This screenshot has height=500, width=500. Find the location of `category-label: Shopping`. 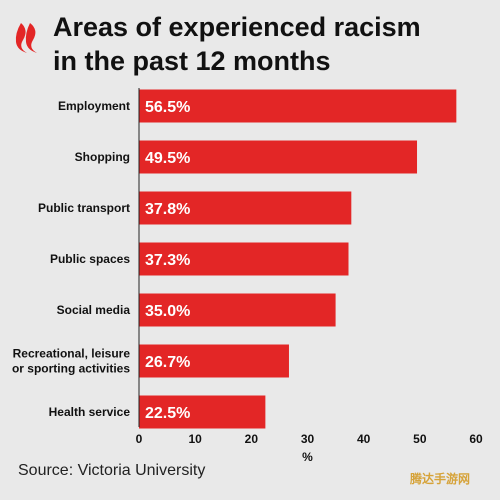

category-label: Shopping is located at coordinates (102, 157).